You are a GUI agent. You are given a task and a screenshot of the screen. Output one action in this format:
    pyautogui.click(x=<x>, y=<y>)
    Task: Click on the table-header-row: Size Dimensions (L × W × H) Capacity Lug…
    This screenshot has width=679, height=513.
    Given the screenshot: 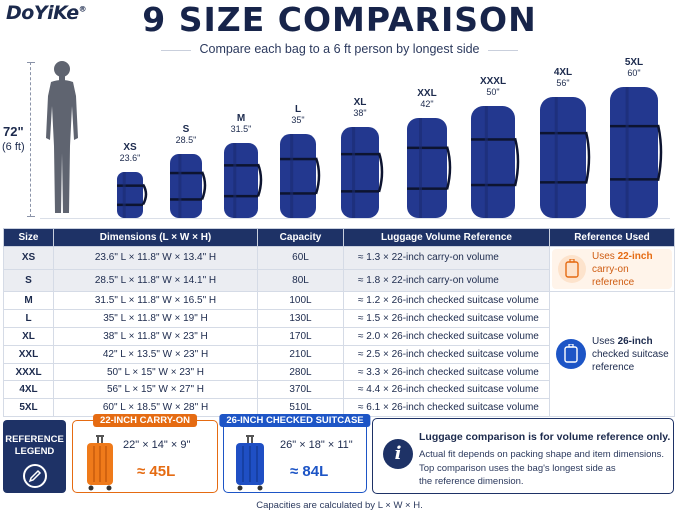 What is the action you would take?
    pyautogui.click(x=339, y=237)
    